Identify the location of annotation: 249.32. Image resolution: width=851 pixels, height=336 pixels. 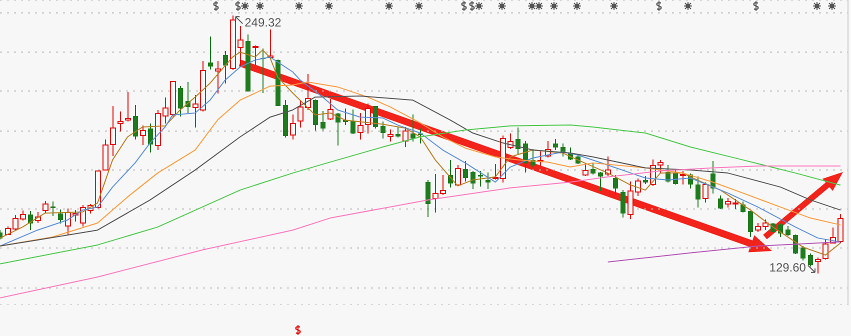
(263, 23).